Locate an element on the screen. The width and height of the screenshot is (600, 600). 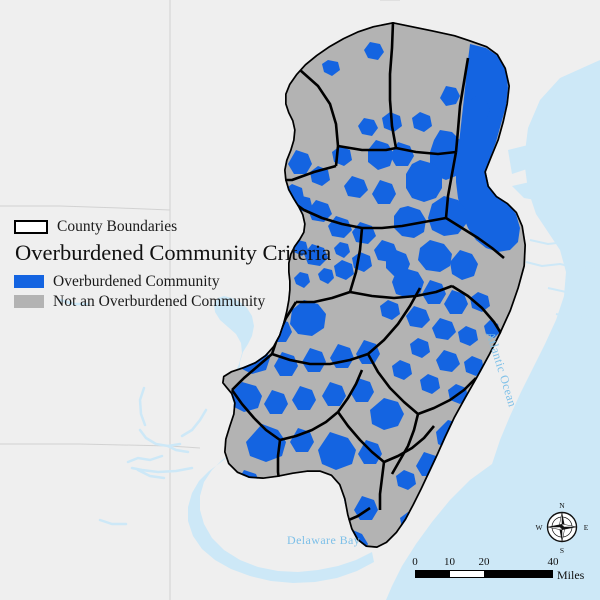
legend-row-not-overburdened: Not an Overburdened Community is located at coordinates (172, 301).